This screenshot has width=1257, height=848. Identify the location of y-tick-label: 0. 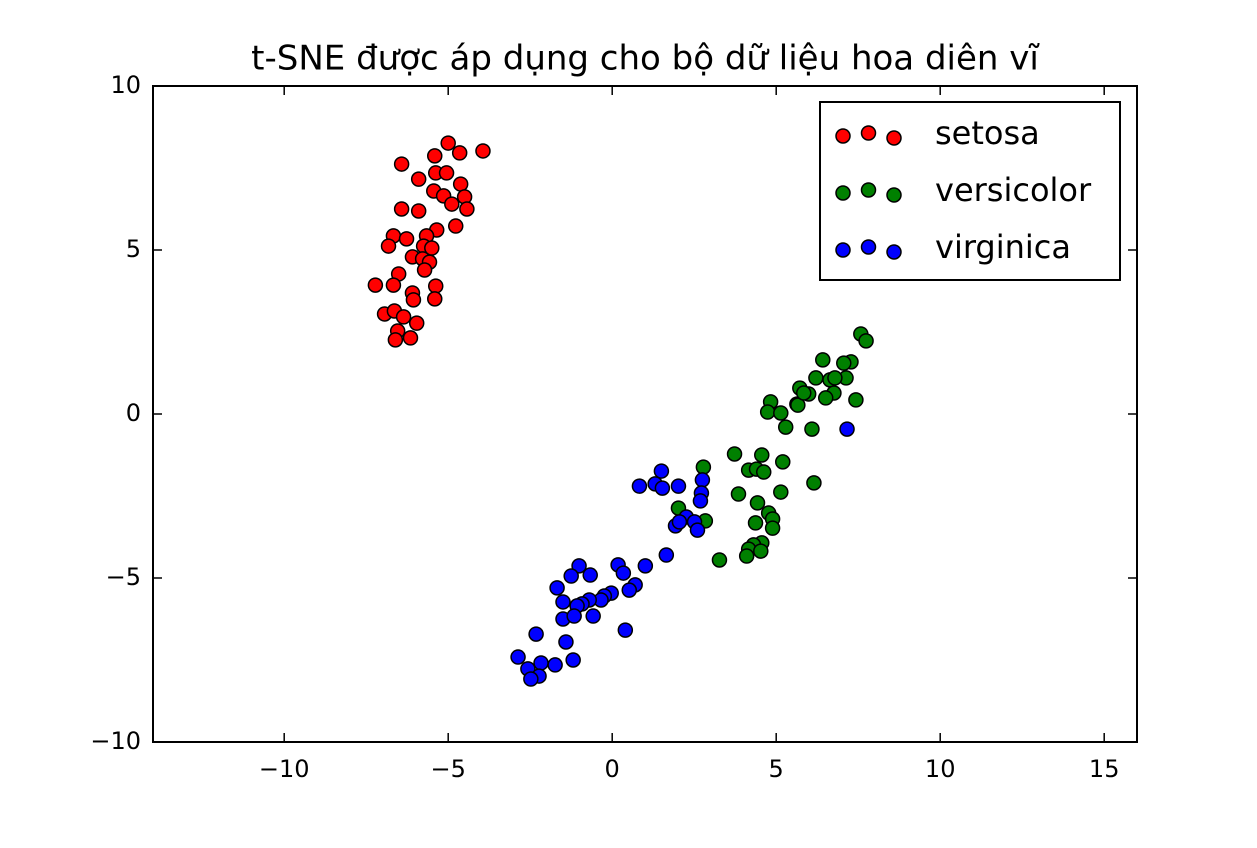
(133, 413).